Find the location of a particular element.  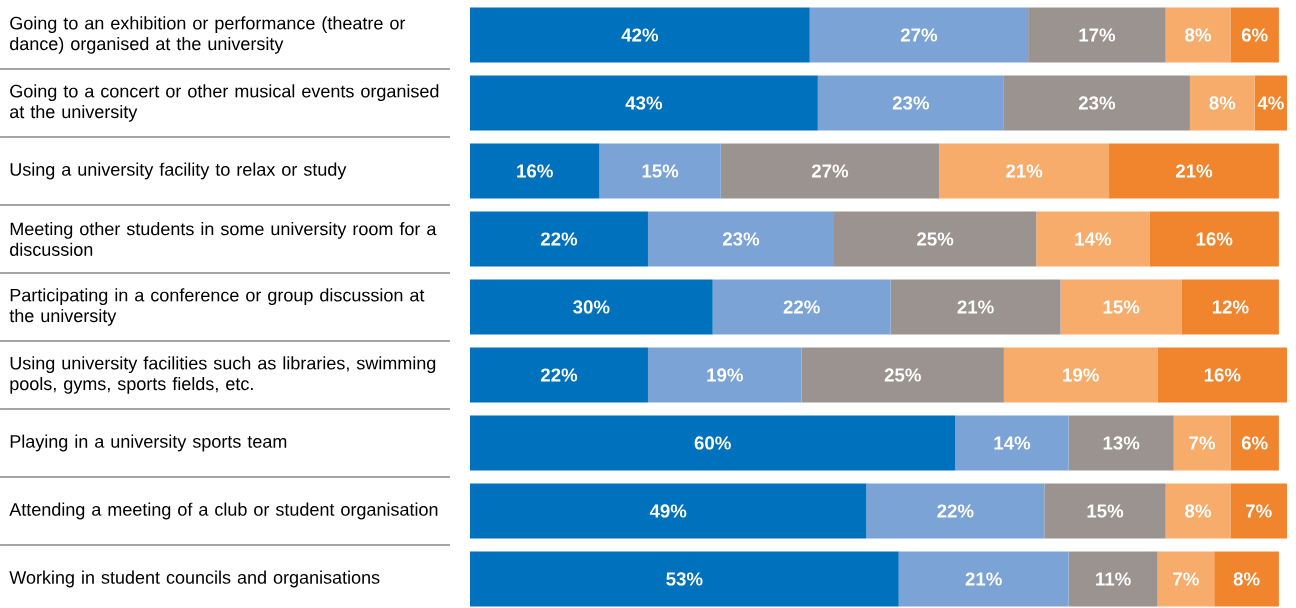

data-label: 43% is located at coordinates (644, 103).